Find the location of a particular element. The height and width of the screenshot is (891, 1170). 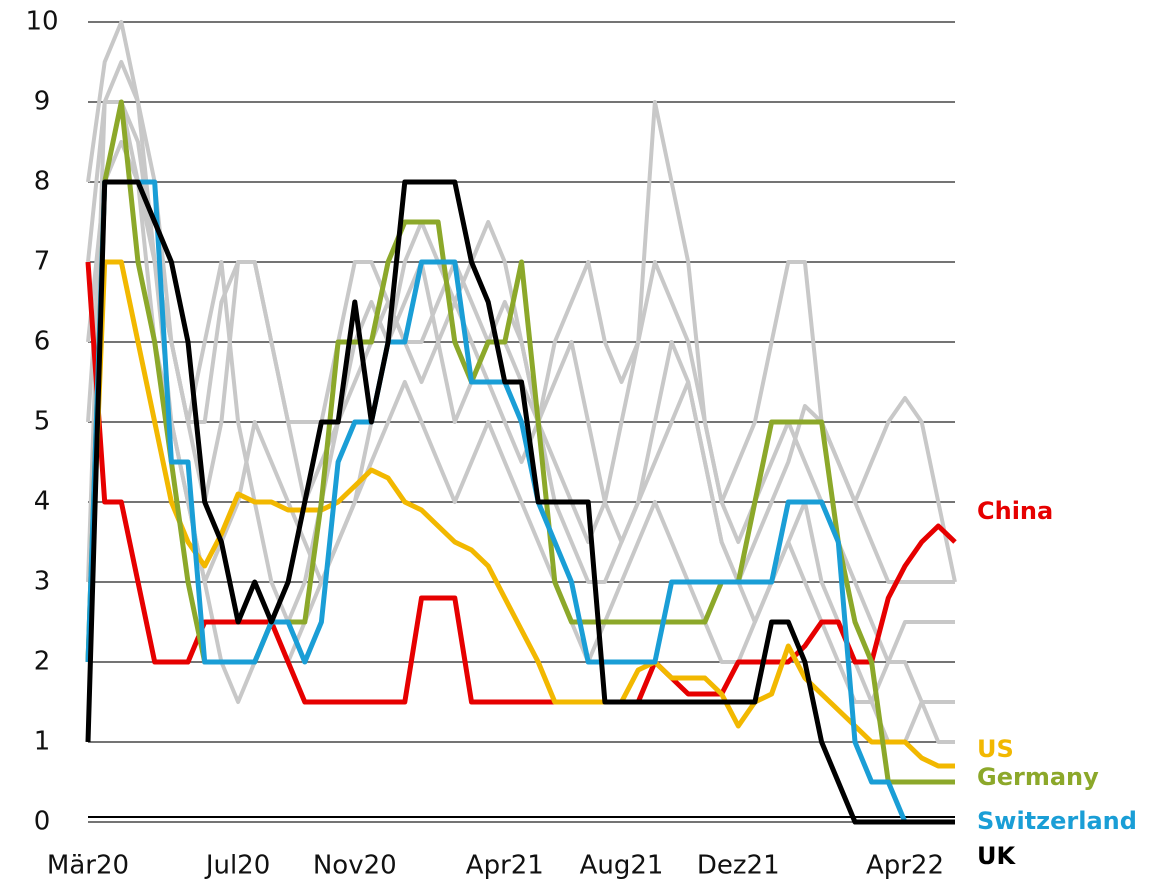

y-tick-label: 10 is located at coordinates (41, 22).